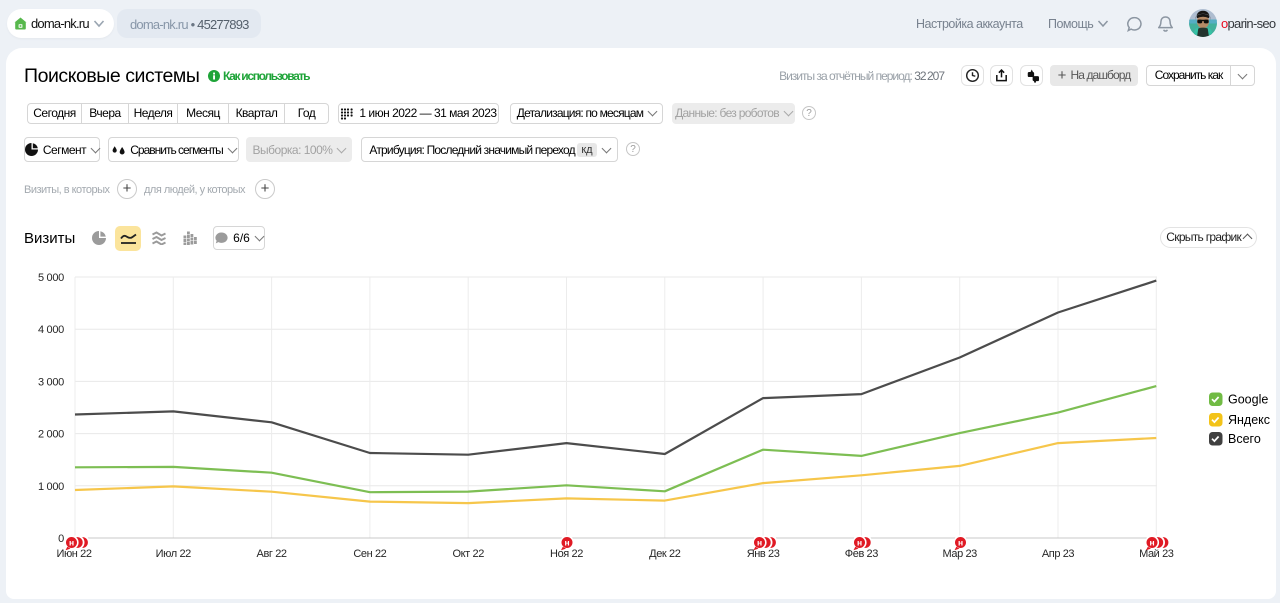 This screenshot has width=1280, height=603. Describe the element at coordinates (174, 554) in the screenshot. I see `svg-text: Июл 22` at that location.